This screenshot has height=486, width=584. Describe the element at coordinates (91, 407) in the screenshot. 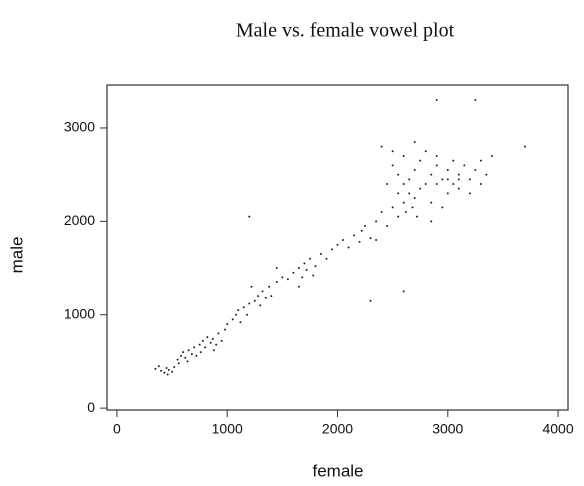

I see `y-tick-label: 0` at that location.